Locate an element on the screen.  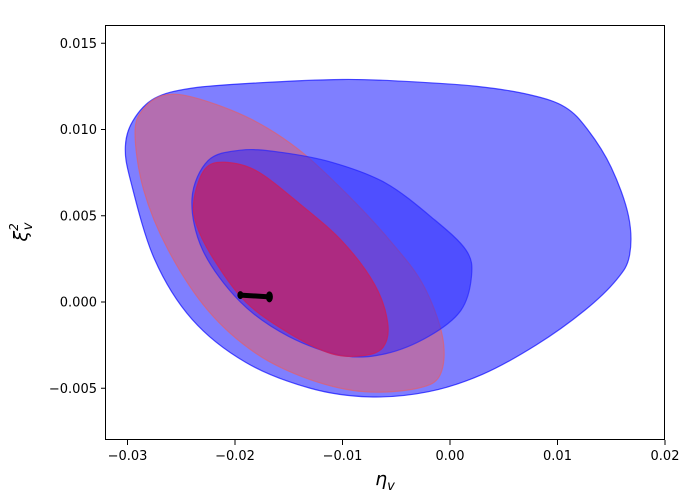
y-tick-label: 0.000 is located at coordinates (78, 303).